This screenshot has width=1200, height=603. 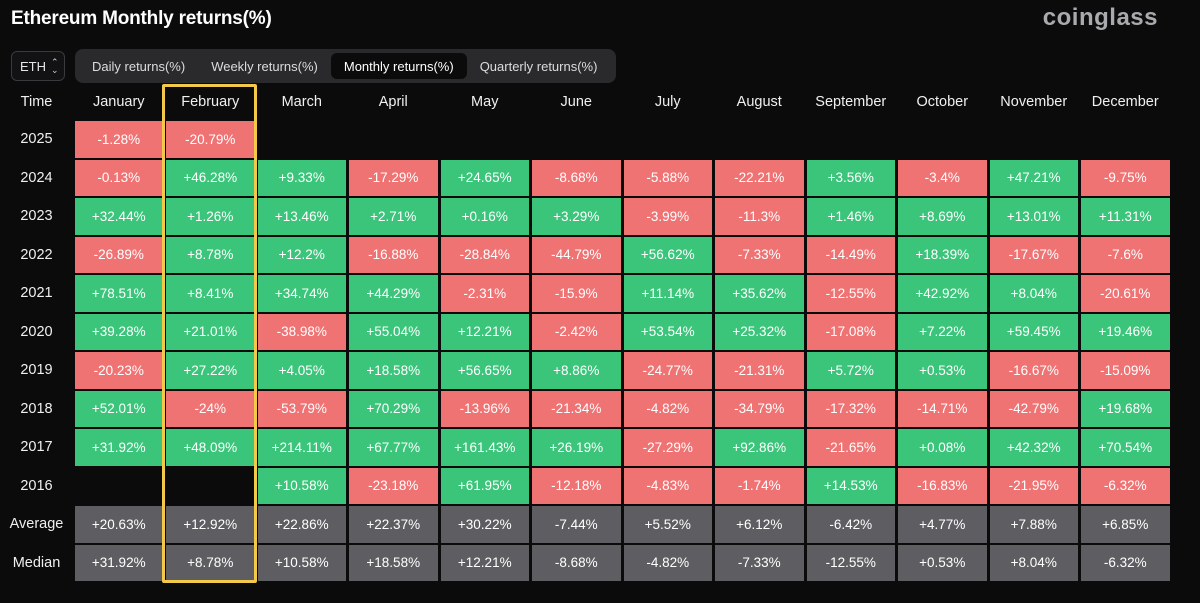 What do you see at coordinates (38, 66) in the screenshot?
I see `coin-select: ETH ⌃ ⌄` at bounding box center [38, 66].